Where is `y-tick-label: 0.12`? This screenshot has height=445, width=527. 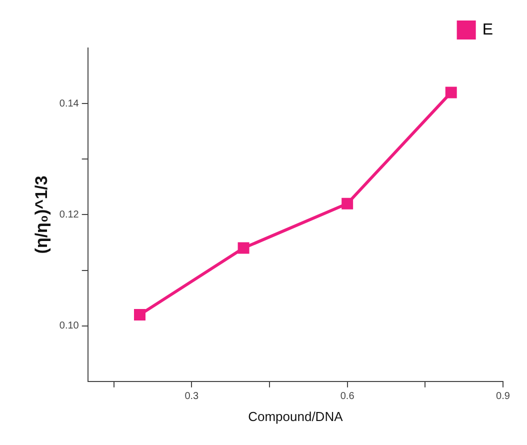 y-tick-label: 0.12 is located at coordinates (69, 214).